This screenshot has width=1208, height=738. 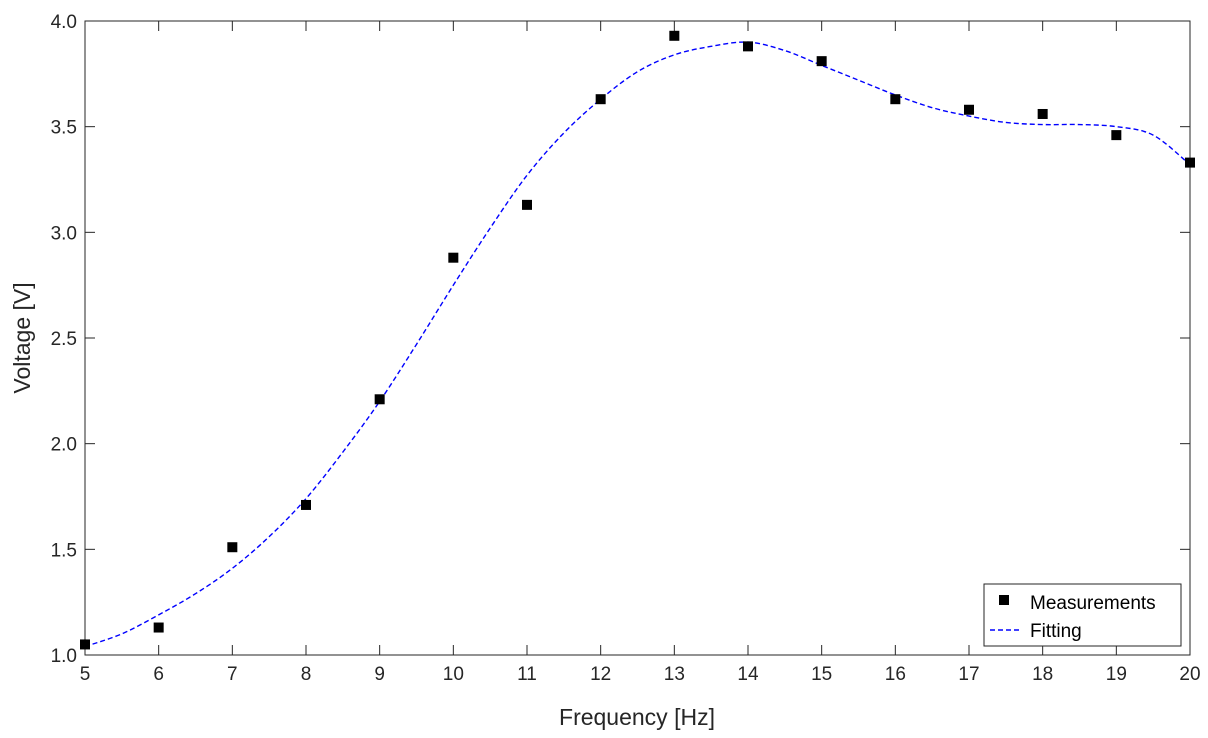 What do you see at coordinates (85, 674) in the screenshot?
I see `x-tick-label: 5` at bounding box center [85, 674].